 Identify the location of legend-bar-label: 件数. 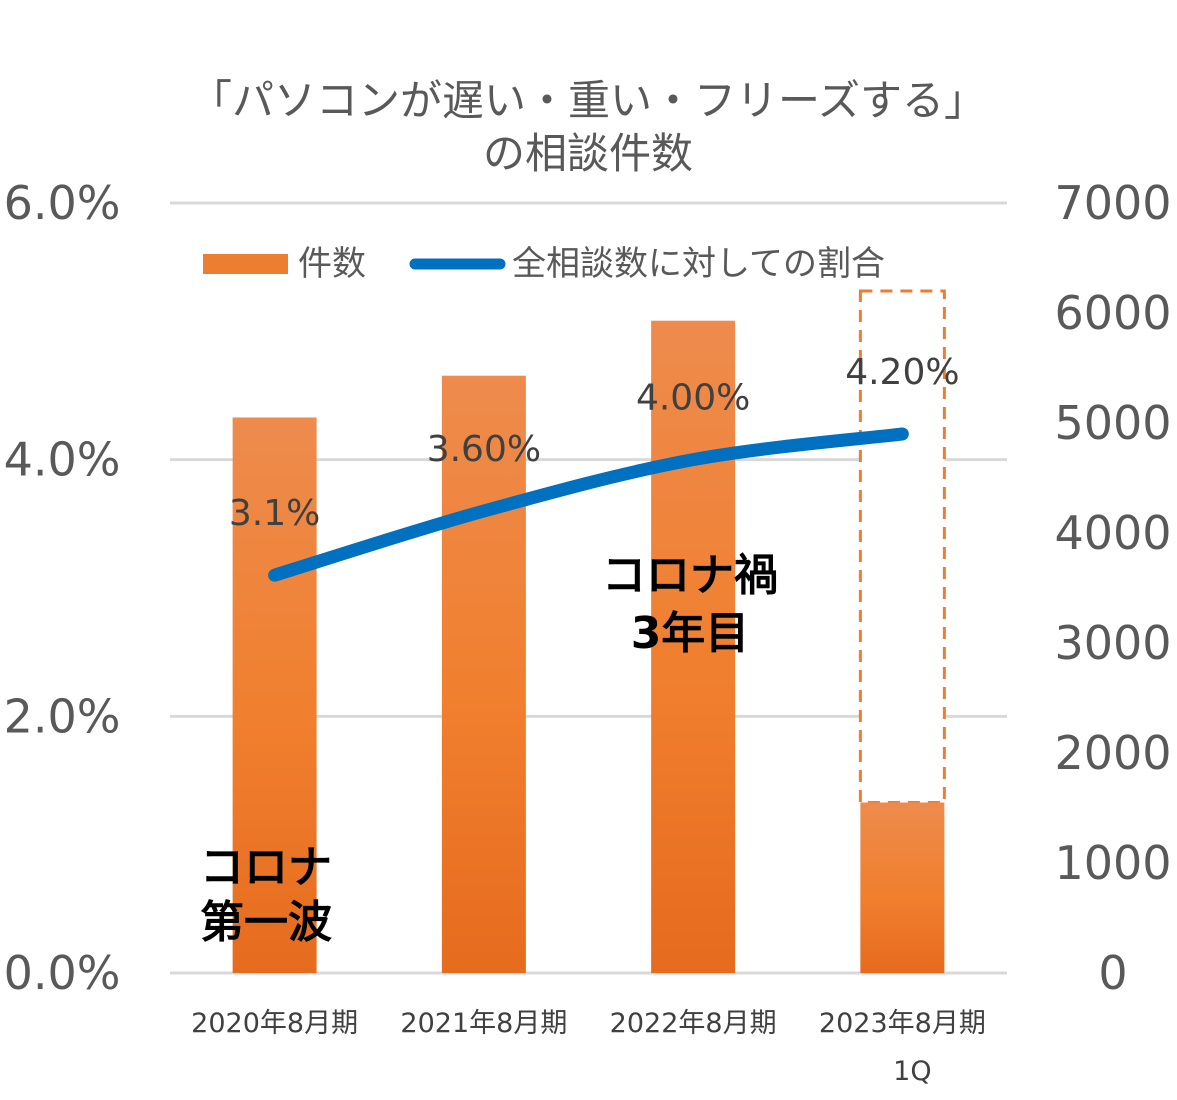
(332, 264).